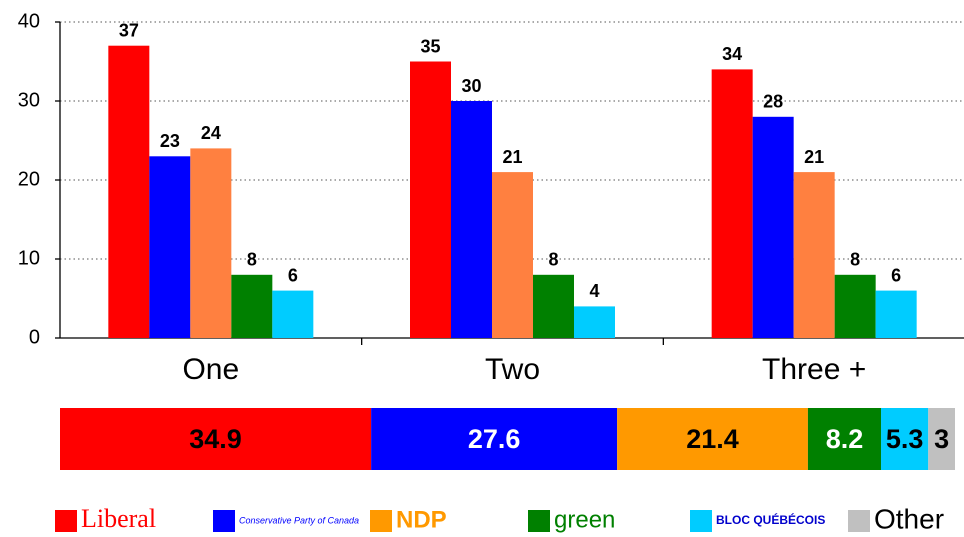  I want to click on segment-label: 3, so click(941, 439).